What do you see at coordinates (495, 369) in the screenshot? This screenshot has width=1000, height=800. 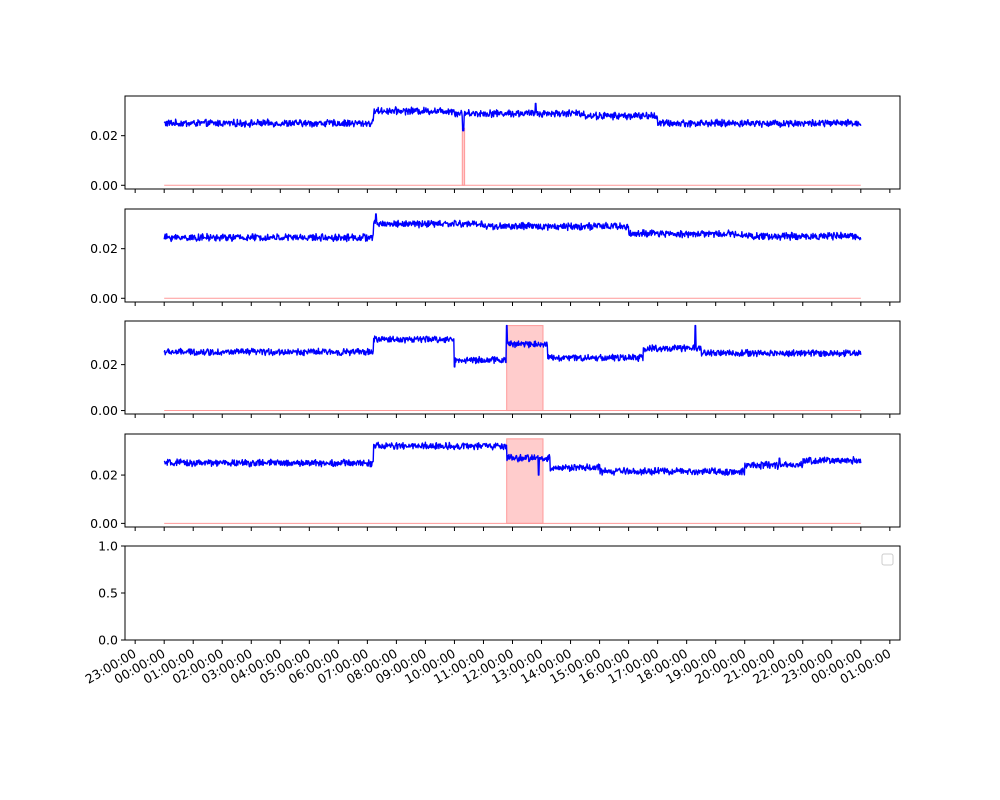 I see `subplot-3: 0.00 0.02` at bounding box center [495, 369].